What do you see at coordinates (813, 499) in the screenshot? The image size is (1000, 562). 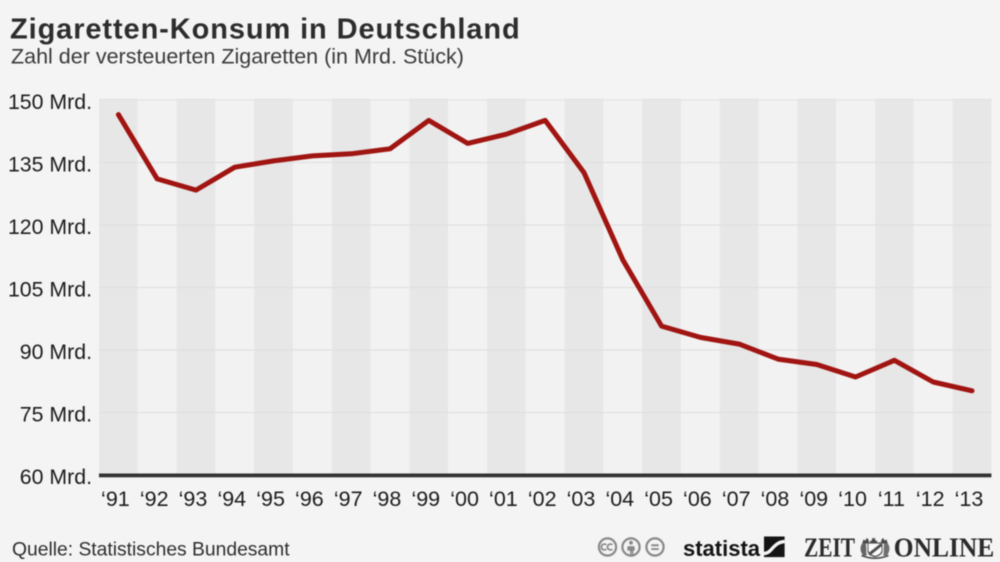 I see `svg-text: ‘09` at bounding box center [813, 499].